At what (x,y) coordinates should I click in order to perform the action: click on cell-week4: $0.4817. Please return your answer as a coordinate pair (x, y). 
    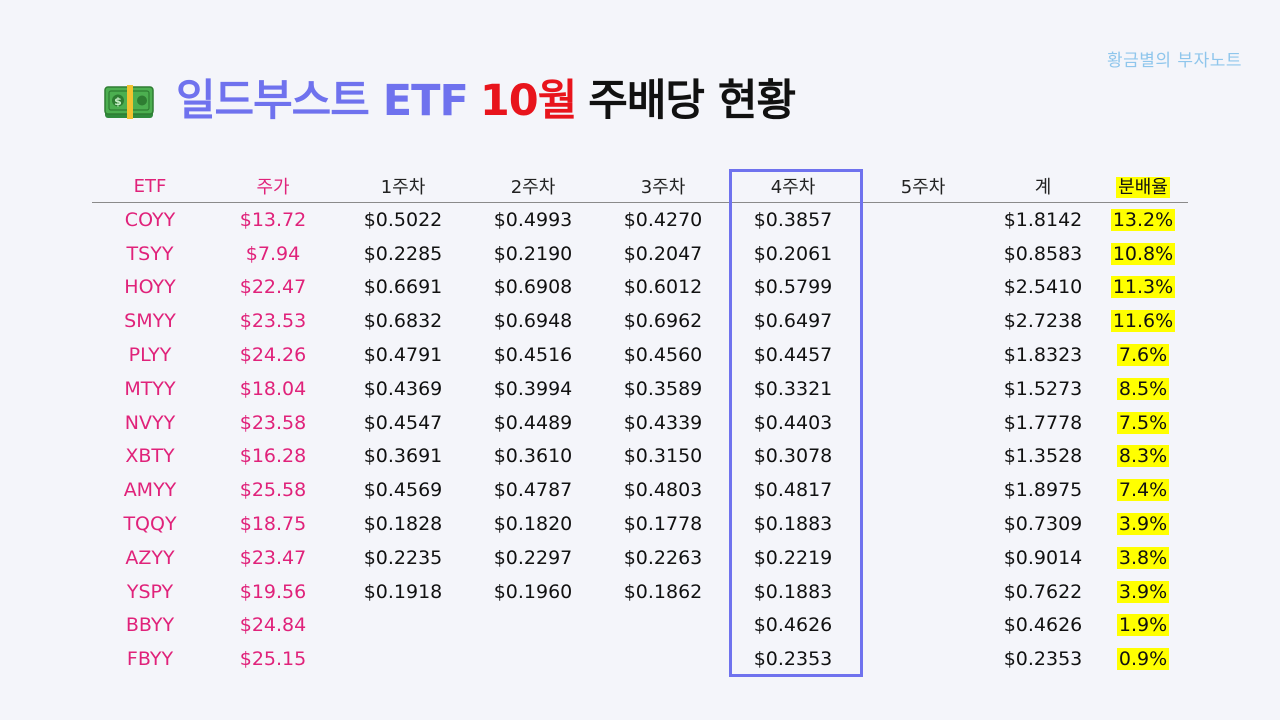
    Looking at the image, I should click on (793, 490).